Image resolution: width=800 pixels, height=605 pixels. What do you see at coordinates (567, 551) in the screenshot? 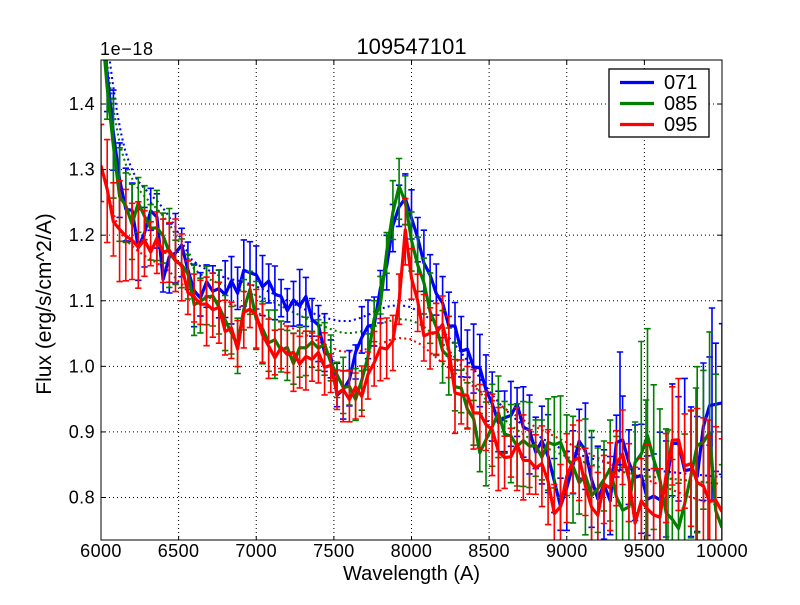
I see `svg-text: 9000` at bounding box center [567, 551].